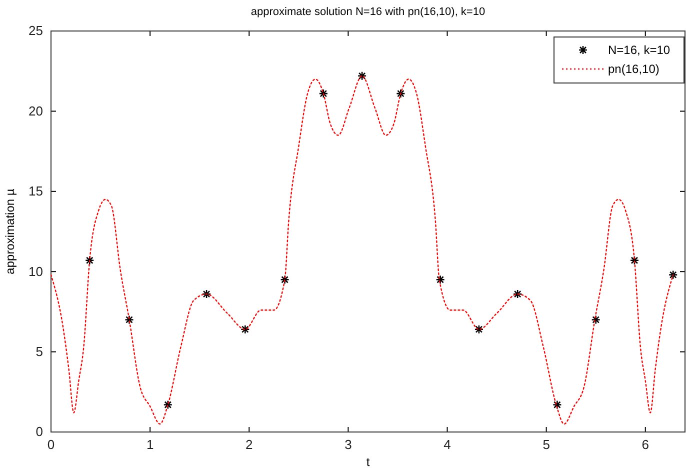  Describe the element at coordinates (645, 444) in the screenshot. I see `x-tick-label: 6` at that location.